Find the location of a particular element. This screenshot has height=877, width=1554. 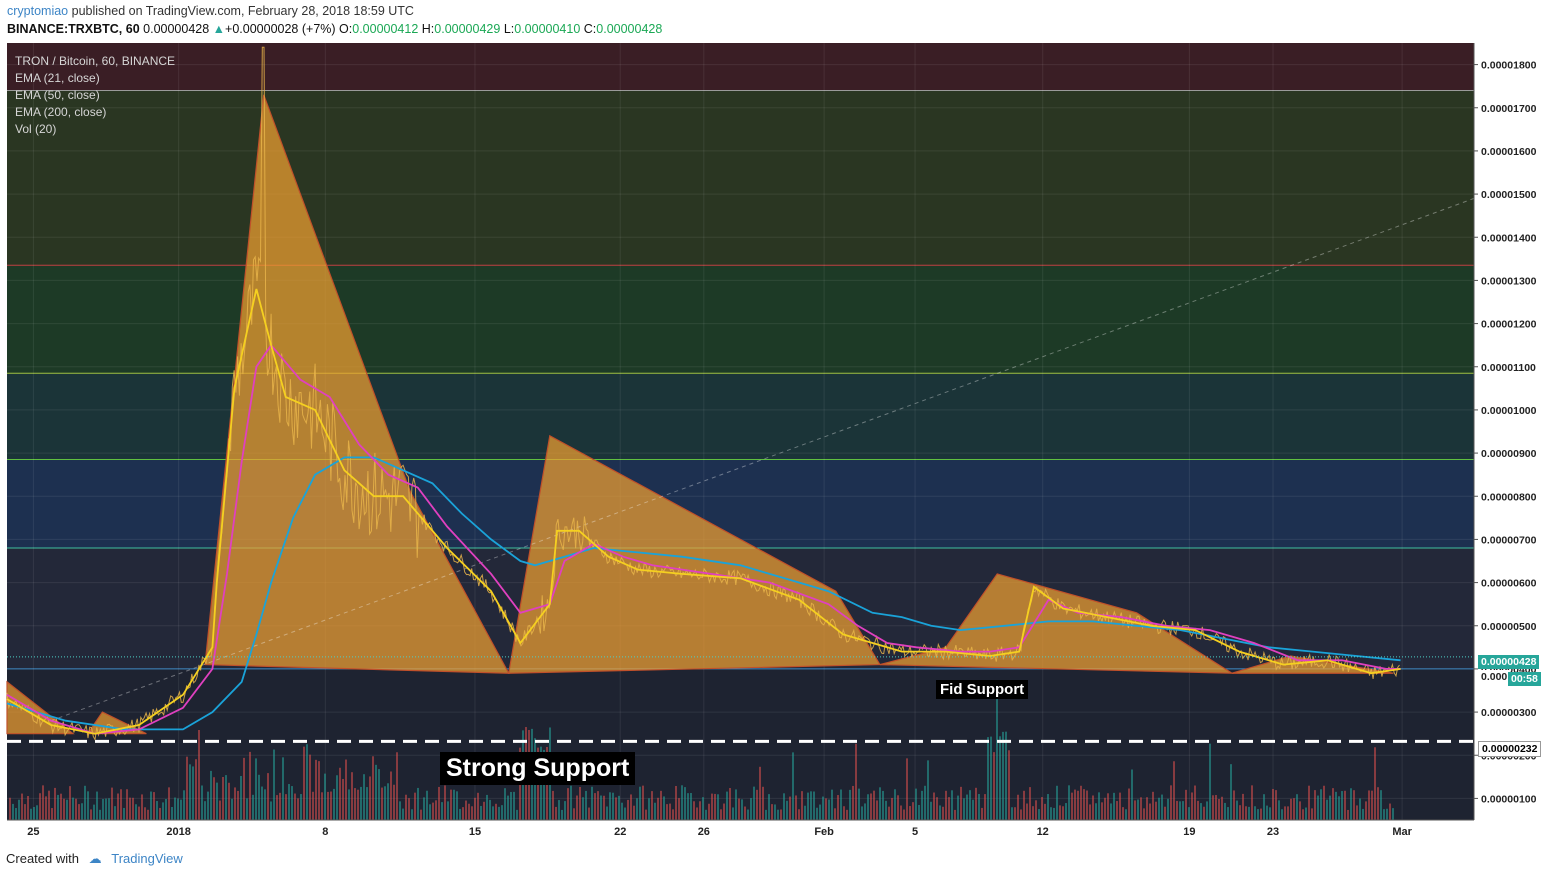

tradingview-logo-icon: ☁ is located at coordinates (95, 858).